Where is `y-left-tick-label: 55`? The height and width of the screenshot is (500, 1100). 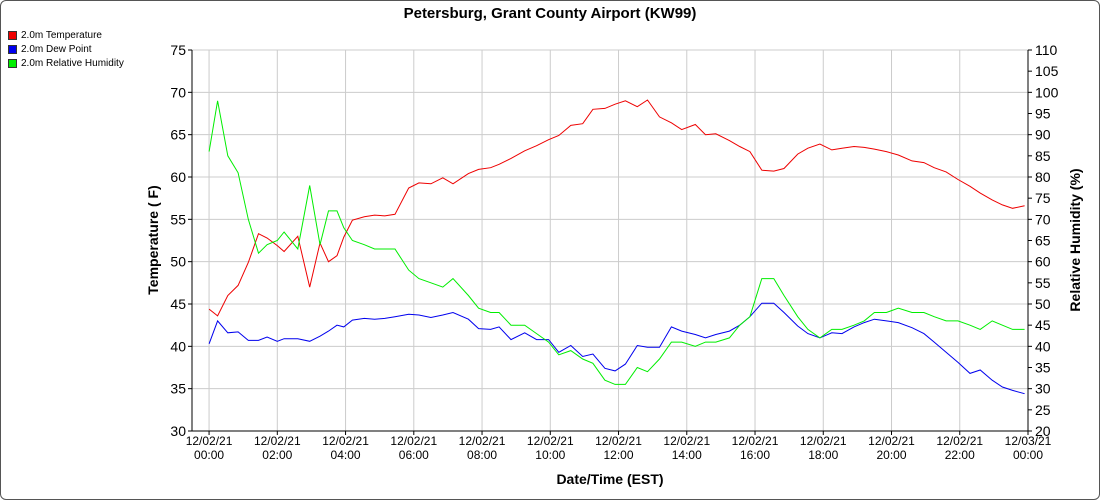
y-left-tick-label: 55 is located at coordinates (178, 219).